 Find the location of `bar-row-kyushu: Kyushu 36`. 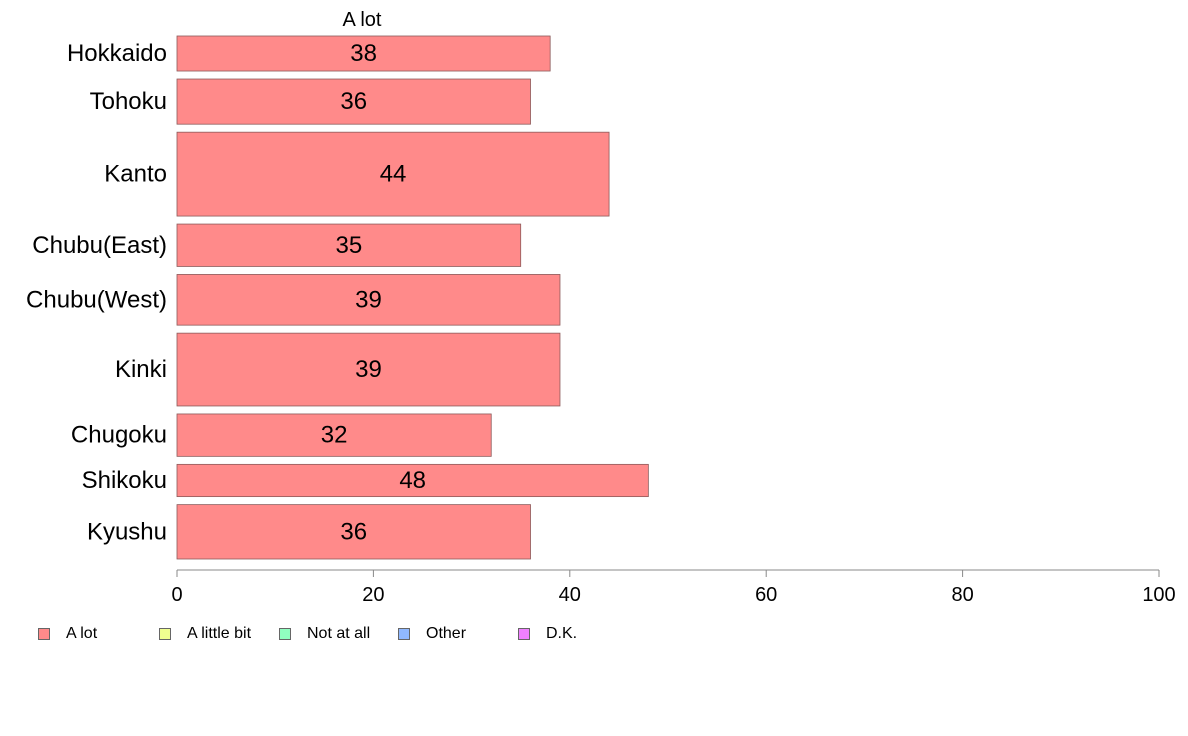

bar-row-kyushu: Kyushu 36 is located at coordinates (309, 532).